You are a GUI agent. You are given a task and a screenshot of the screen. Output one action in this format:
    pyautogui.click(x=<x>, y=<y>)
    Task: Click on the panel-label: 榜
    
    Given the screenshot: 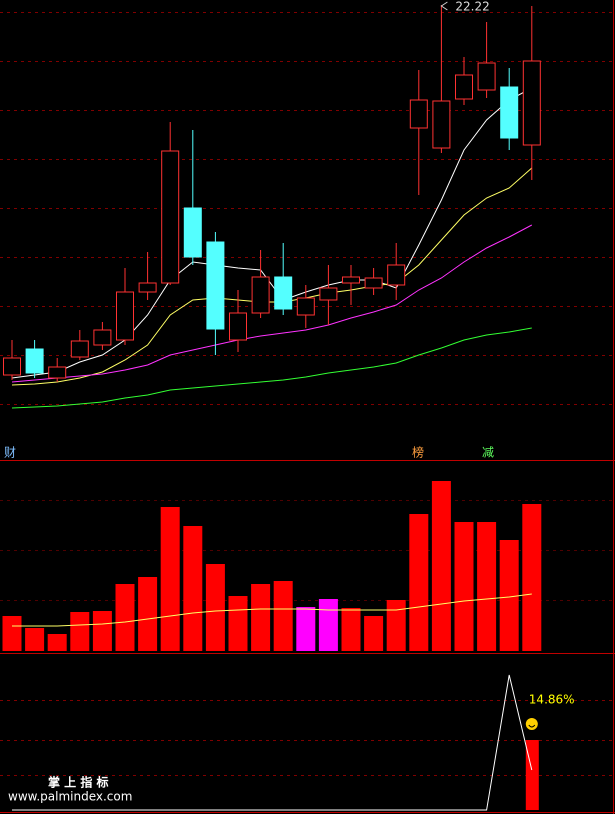 What is the action you would take?
    pyautogui.click(x=418, y=452)
    